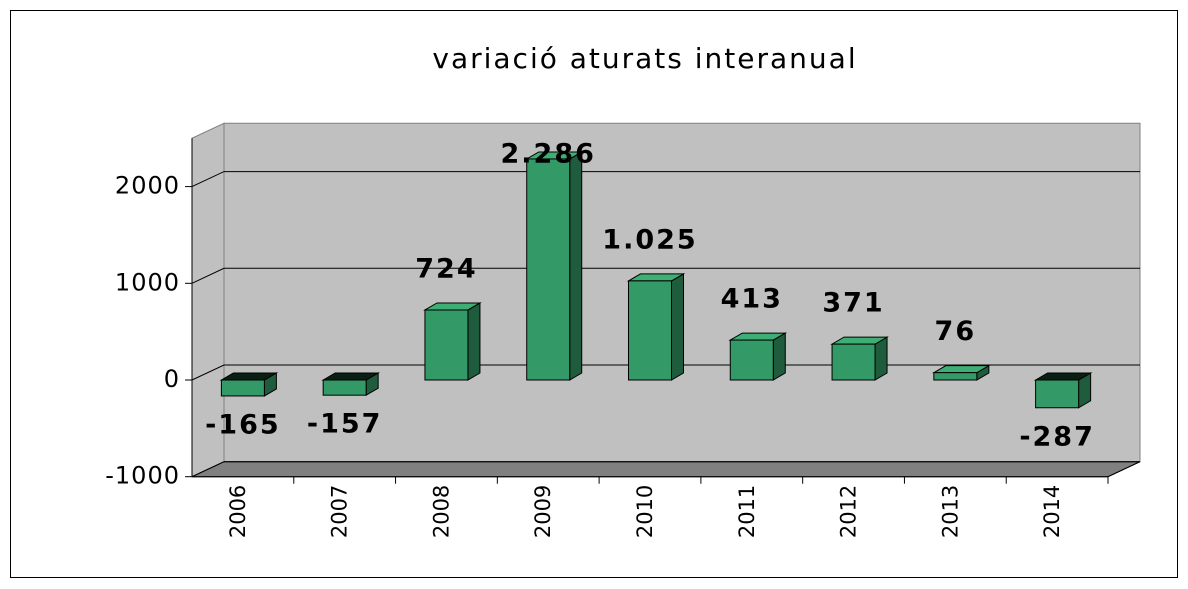 This screenshot has width=1188, height=589. I want to click on data-label: 76, so click(956, 331).